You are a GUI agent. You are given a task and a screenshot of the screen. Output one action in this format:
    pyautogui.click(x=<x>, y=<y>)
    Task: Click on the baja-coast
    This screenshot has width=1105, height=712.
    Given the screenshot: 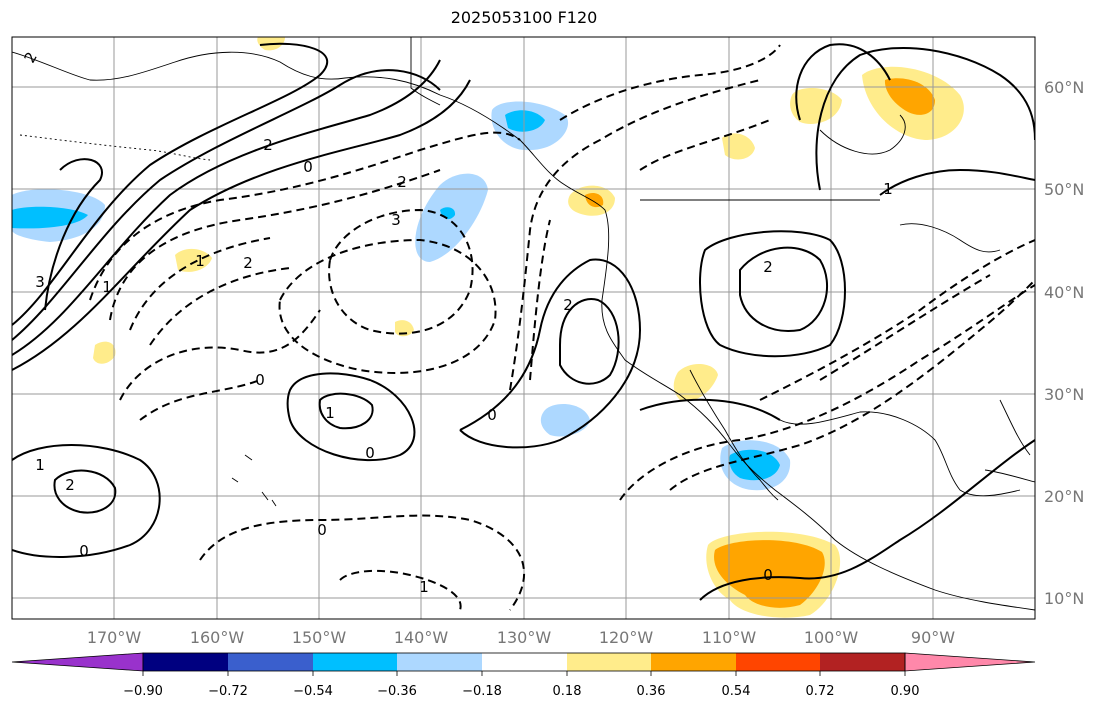 What is the action you would take?
    pyautogui.click(x=734, y=435)
    